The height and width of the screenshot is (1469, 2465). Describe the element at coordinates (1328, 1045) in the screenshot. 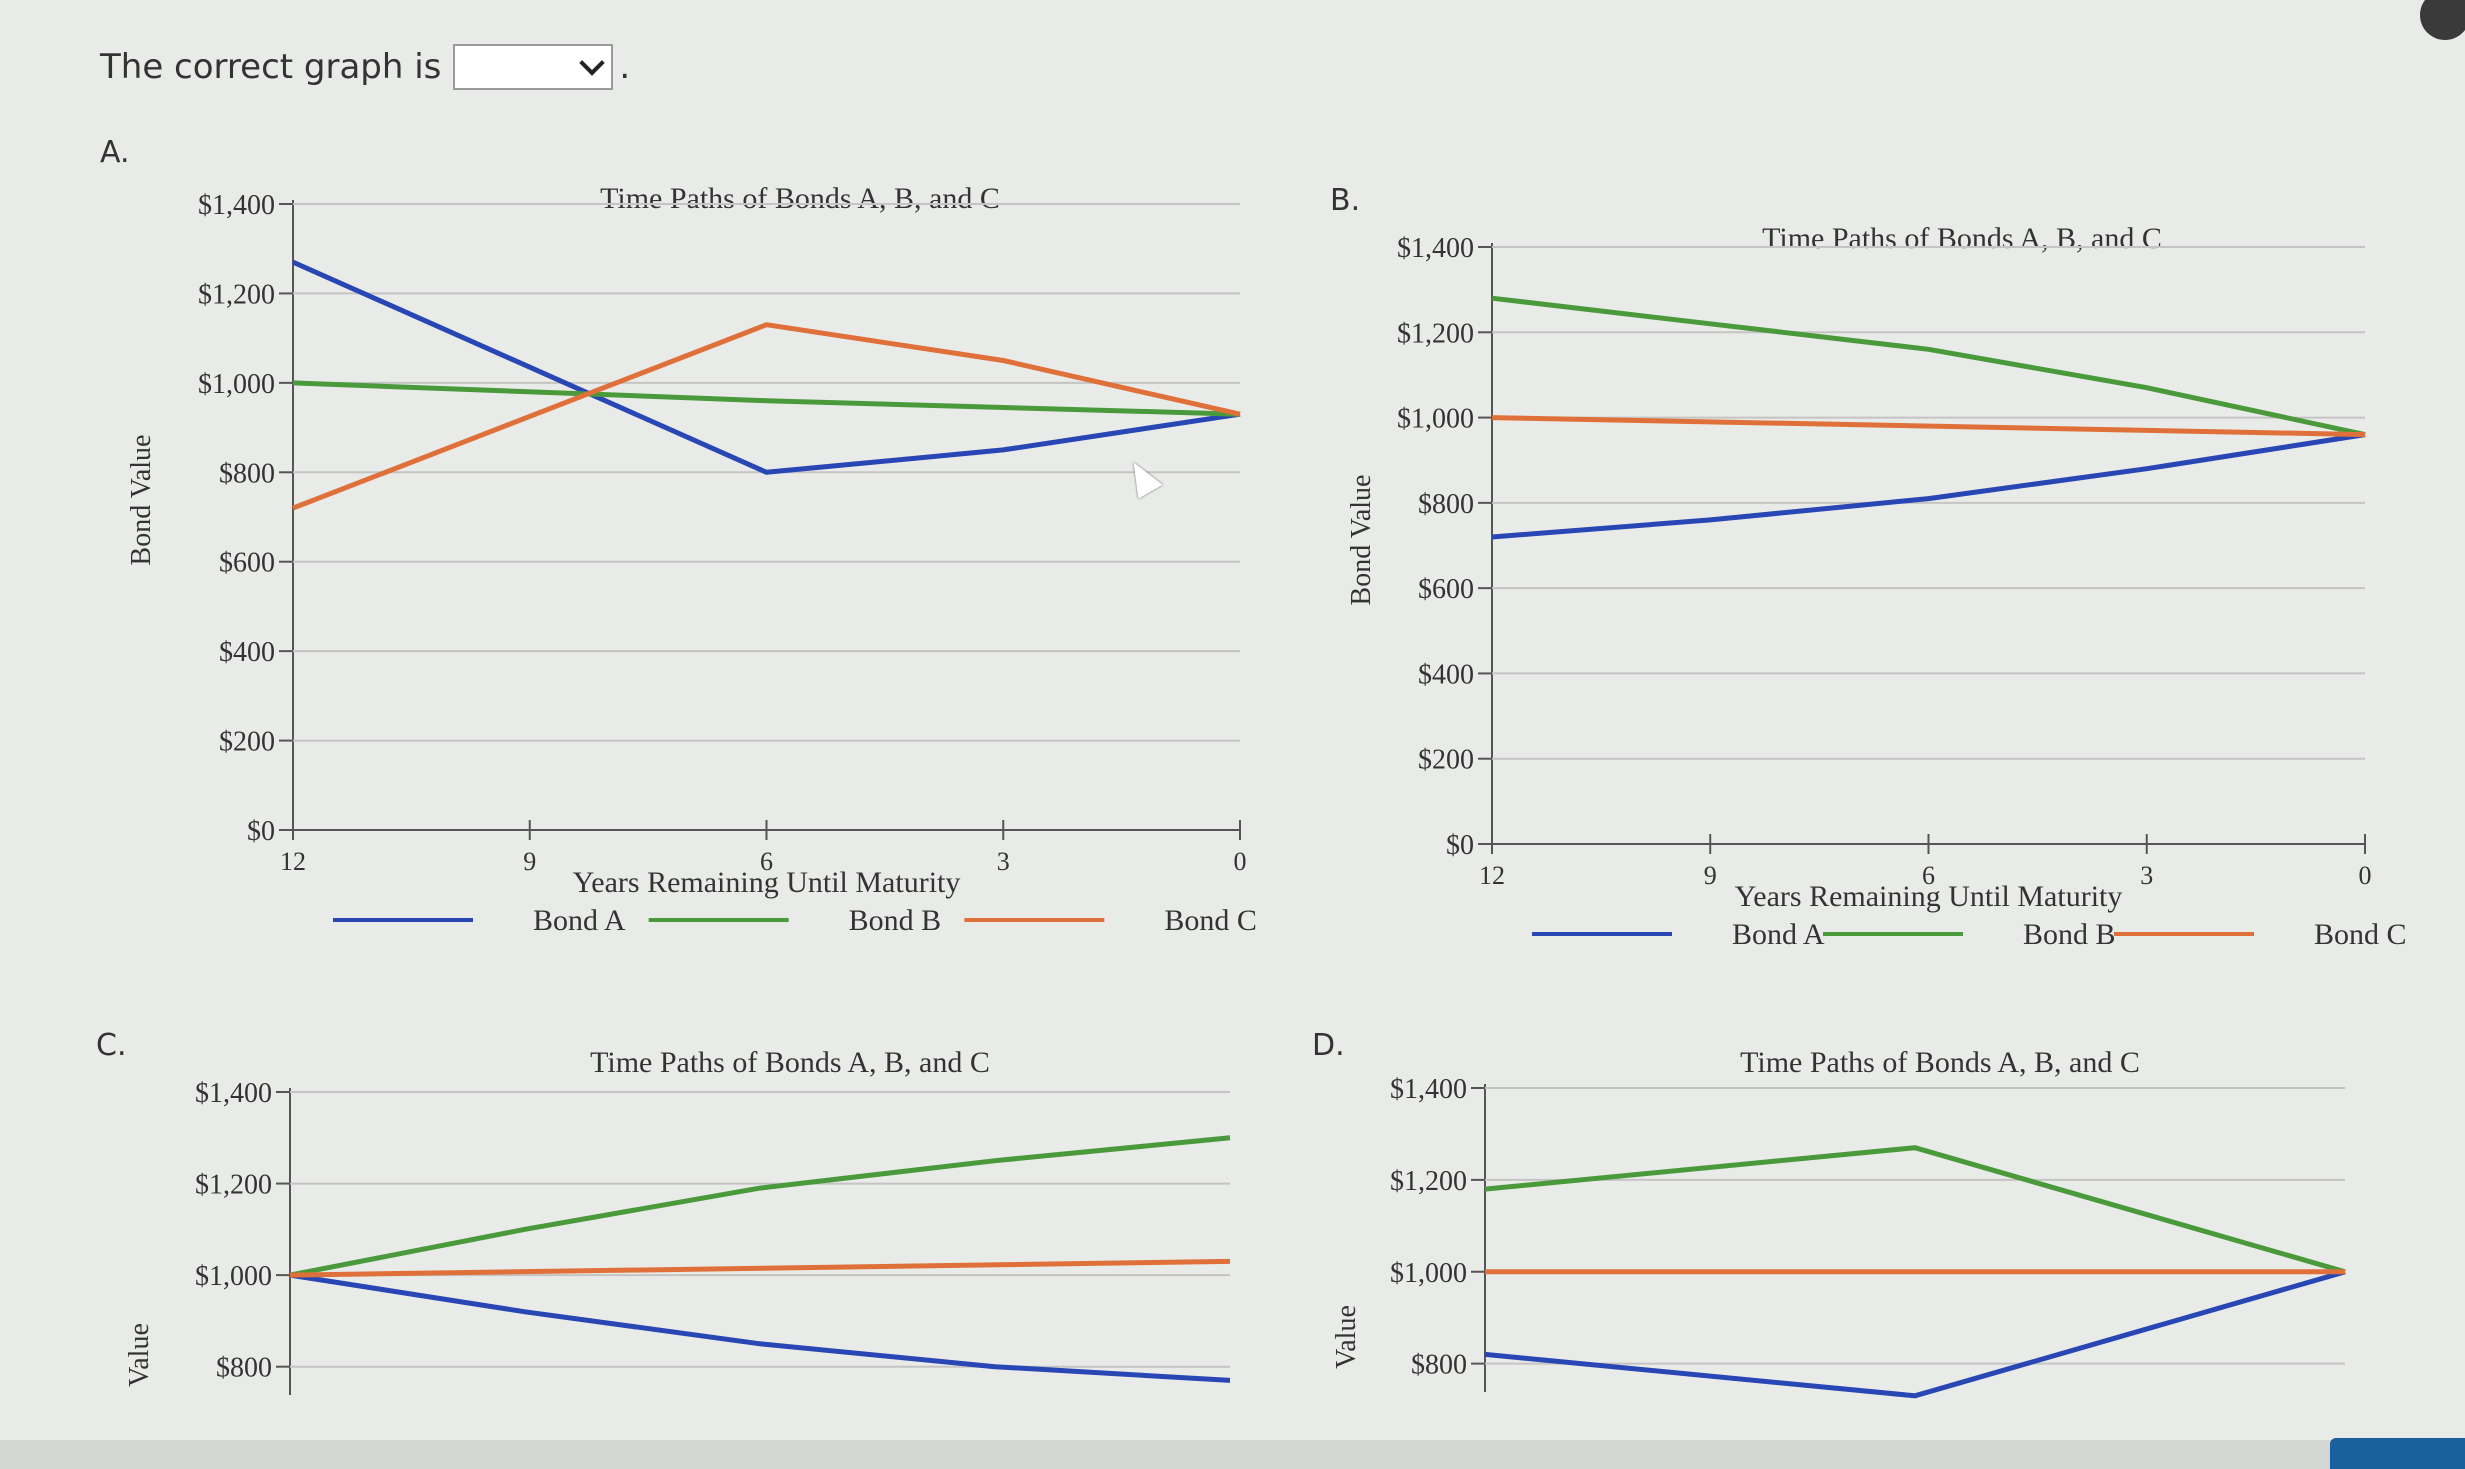

I see `option-label-d: D.` at that location.